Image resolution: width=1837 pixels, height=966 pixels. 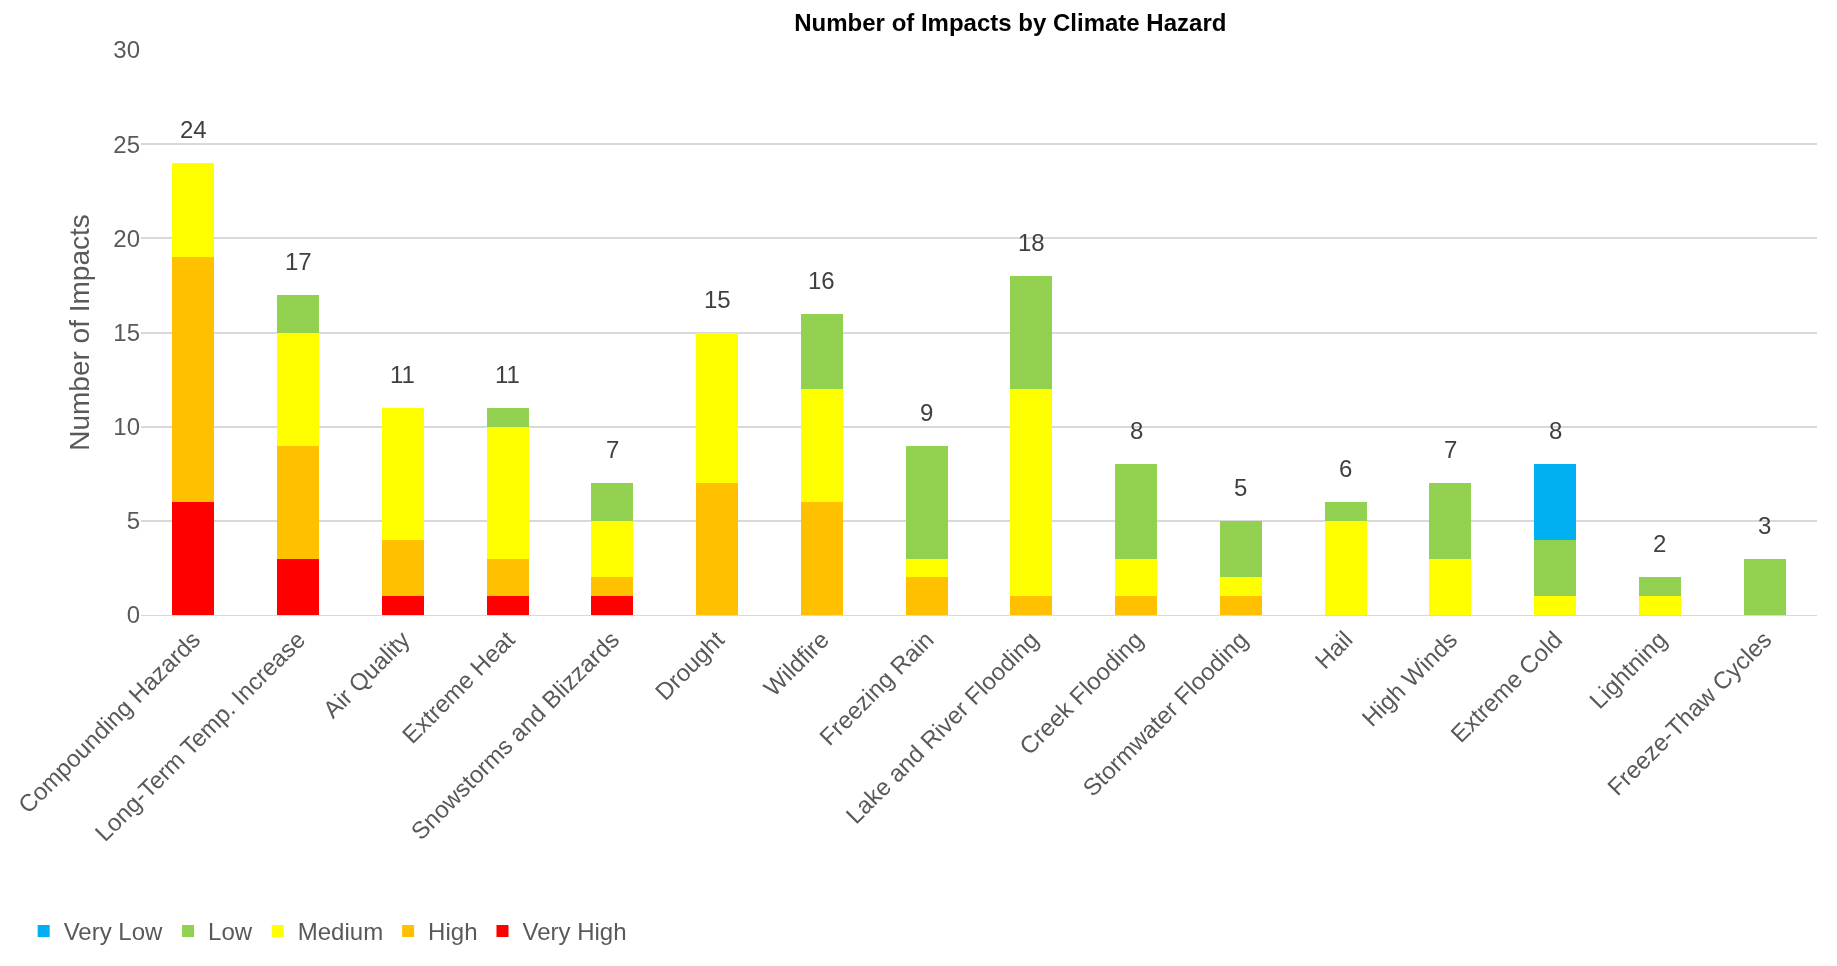 I want to click on total-label: 2, so click(x=1660, y=543).